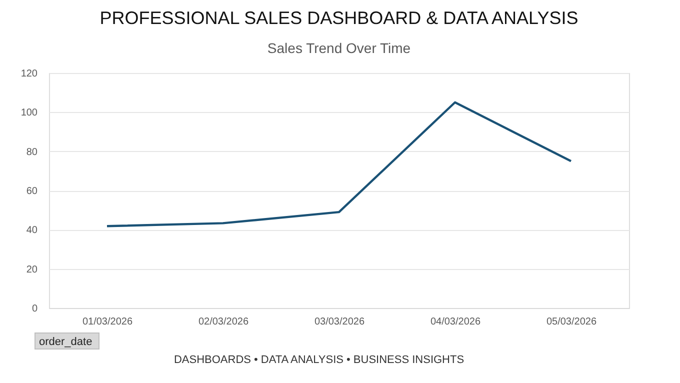  What do you see at coordinates (339, 48) in the screenshot?
I see `chart-subtitle: Sales Trend Over Time` at bounding box center [339, 48].